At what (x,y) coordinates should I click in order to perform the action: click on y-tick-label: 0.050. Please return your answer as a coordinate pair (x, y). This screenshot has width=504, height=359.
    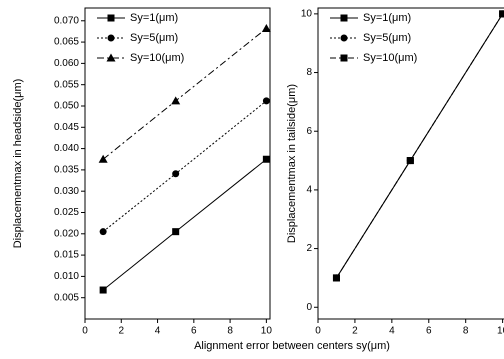
    Looking at the image, I should click on (66, 106).